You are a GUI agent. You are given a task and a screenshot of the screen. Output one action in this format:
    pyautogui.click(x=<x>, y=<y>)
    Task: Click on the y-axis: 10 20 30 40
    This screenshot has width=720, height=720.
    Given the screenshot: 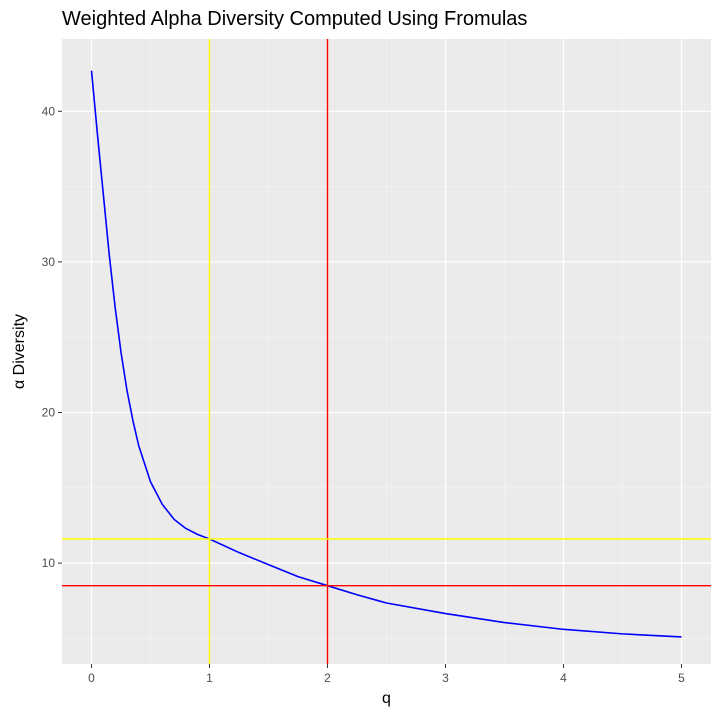 What is the action you would take?
    pyautogui.click(x=52, y=337)
    